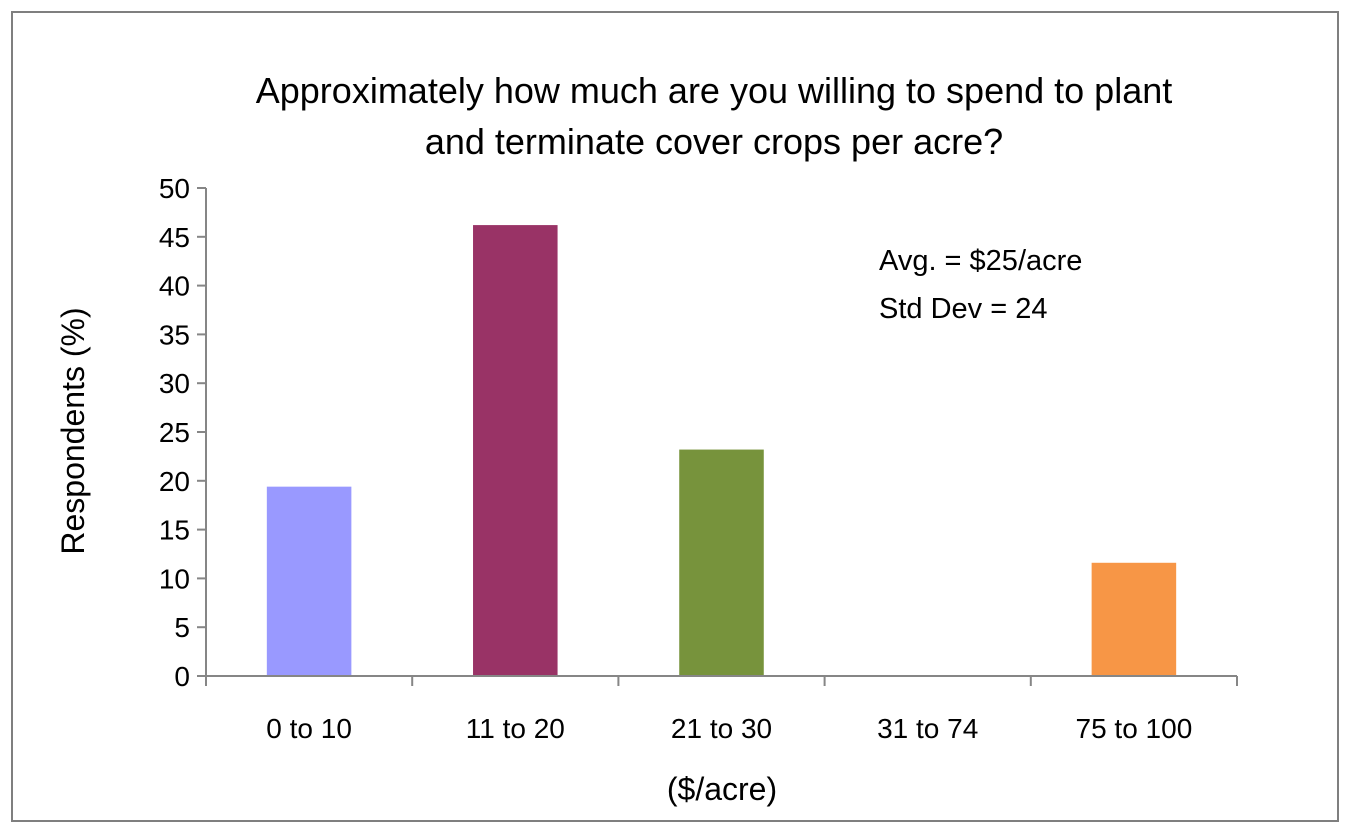 Image resolution: width=1354 pixels, height=836 pixels. What do you see at coordinates (73, 430) in the screenshot?
I see `y-axis-label: Respondents (%)` at bounding box center [73, 430].